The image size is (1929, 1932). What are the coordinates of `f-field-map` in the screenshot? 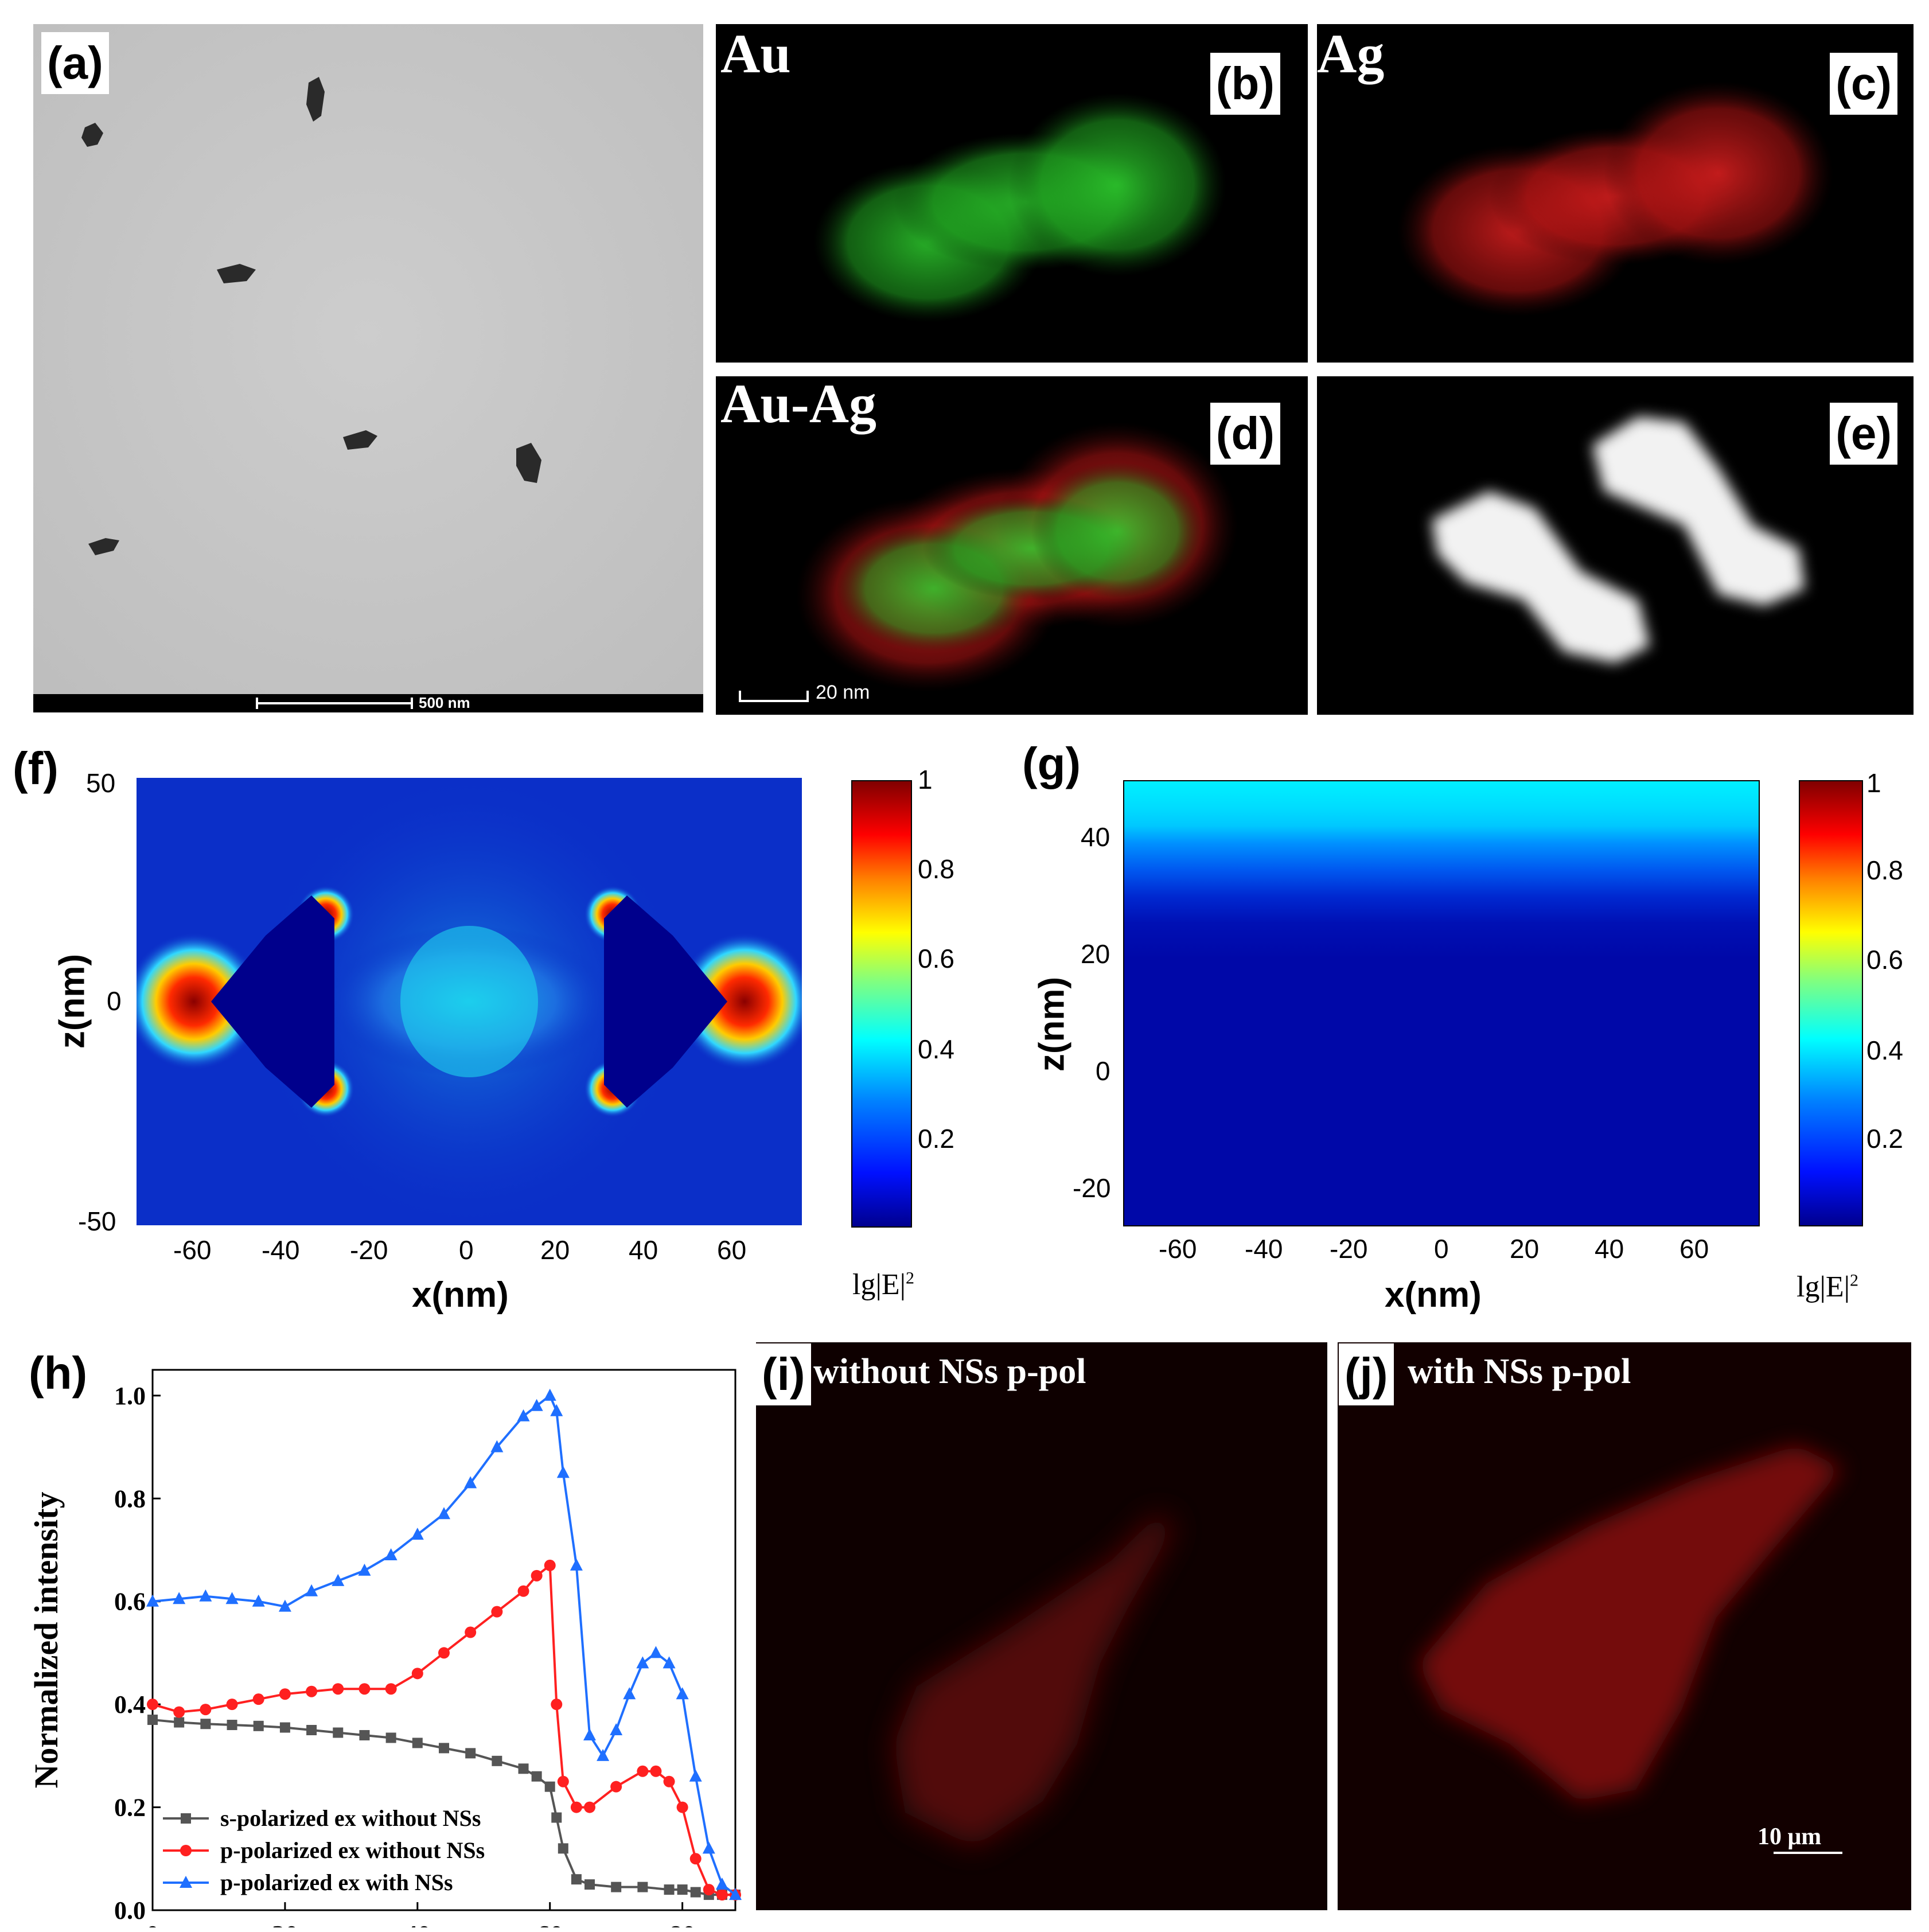 It's located at (469, 1002).